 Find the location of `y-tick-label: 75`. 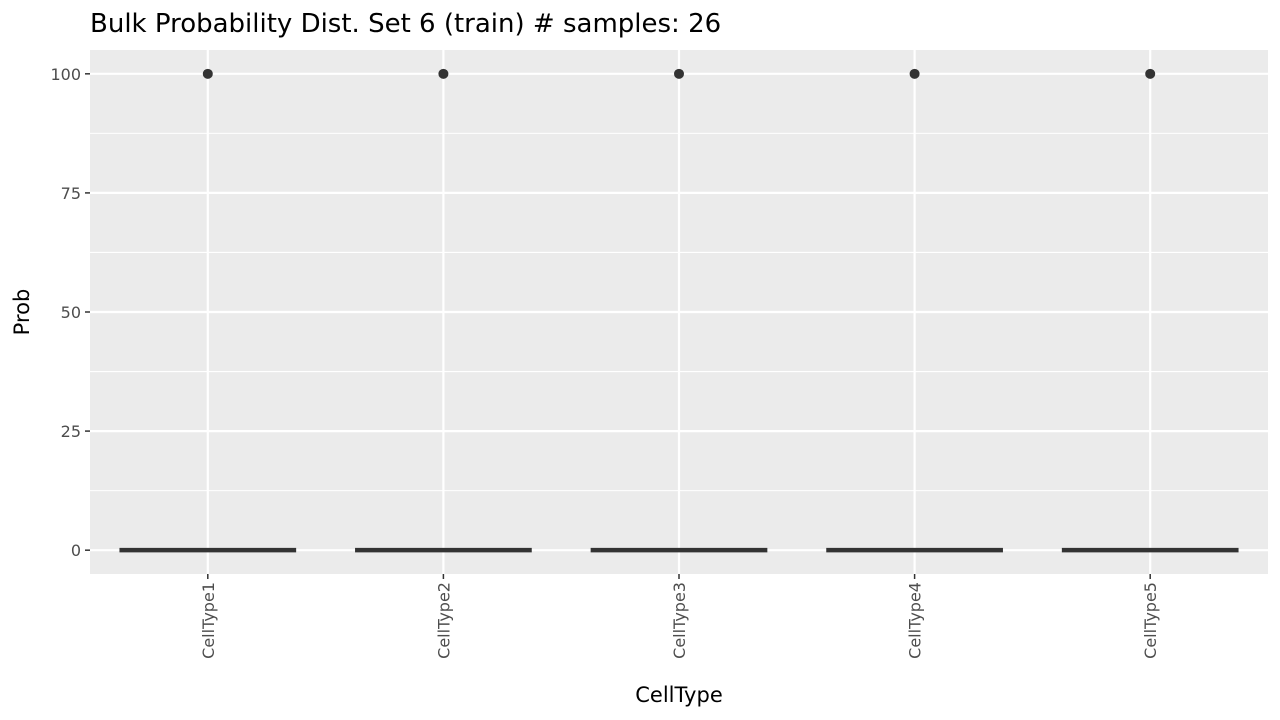

y-tick-label: 75 is located at coordinates (71, 193).